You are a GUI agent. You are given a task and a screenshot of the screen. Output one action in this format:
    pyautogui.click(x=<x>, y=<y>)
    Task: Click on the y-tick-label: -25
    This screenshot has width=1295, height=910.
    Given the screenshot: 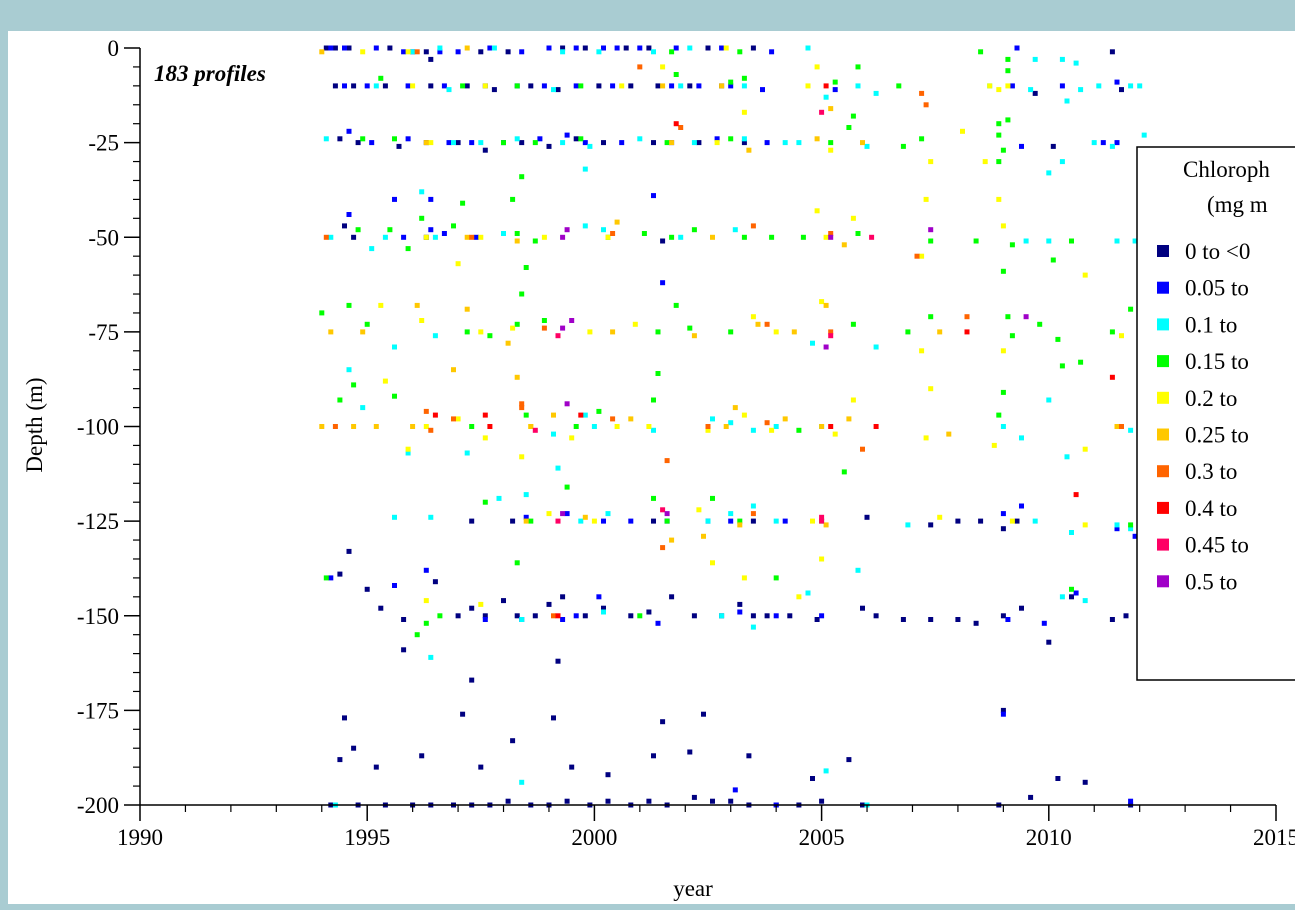 What is the action you would take?
    pyautogui.click(x=103, y=143)
    